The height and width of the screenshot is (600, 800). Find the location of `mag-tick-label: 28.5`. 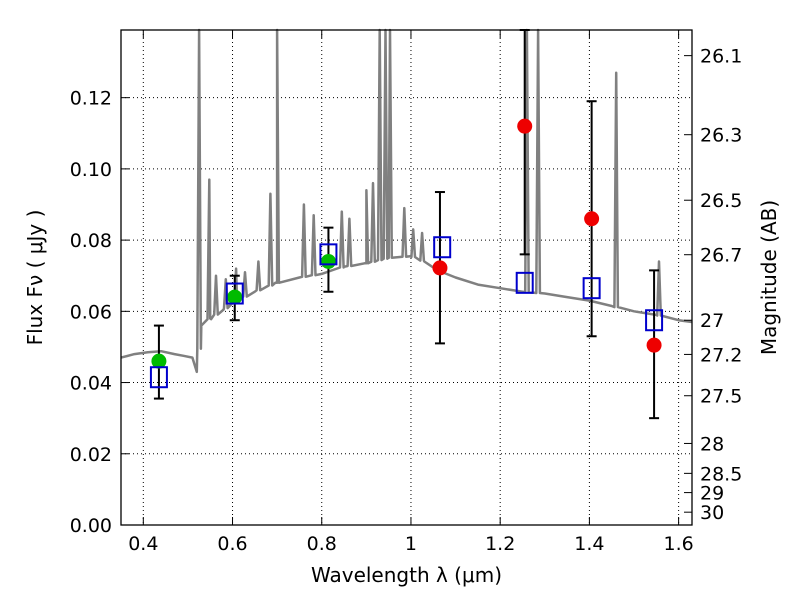

mag-tick-label: 28.5 is located at coordinates (721, 474).